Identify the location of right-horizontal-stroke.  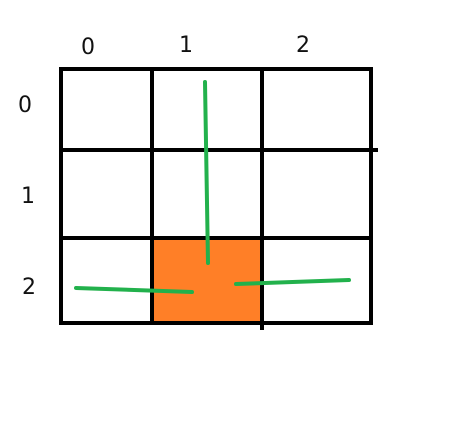
(292, 282).